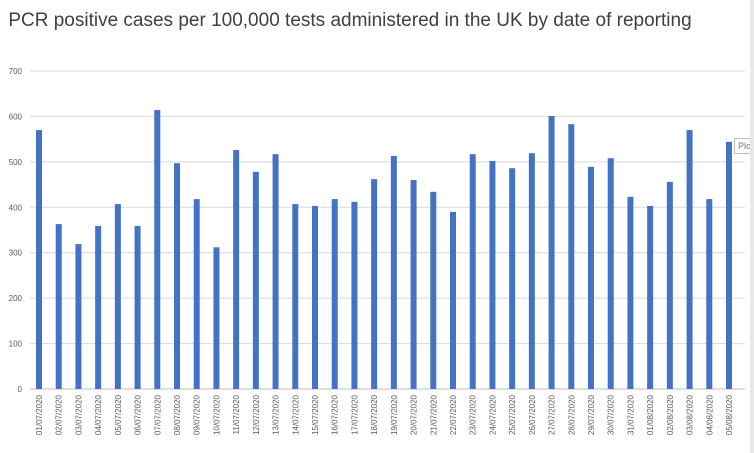 This screenshot has width=754, height=453. What do you see at coordinates (433, 414) in the screenshot?
I see `x-tick-label: 21/07/2020` at bounding box center [433, 414].